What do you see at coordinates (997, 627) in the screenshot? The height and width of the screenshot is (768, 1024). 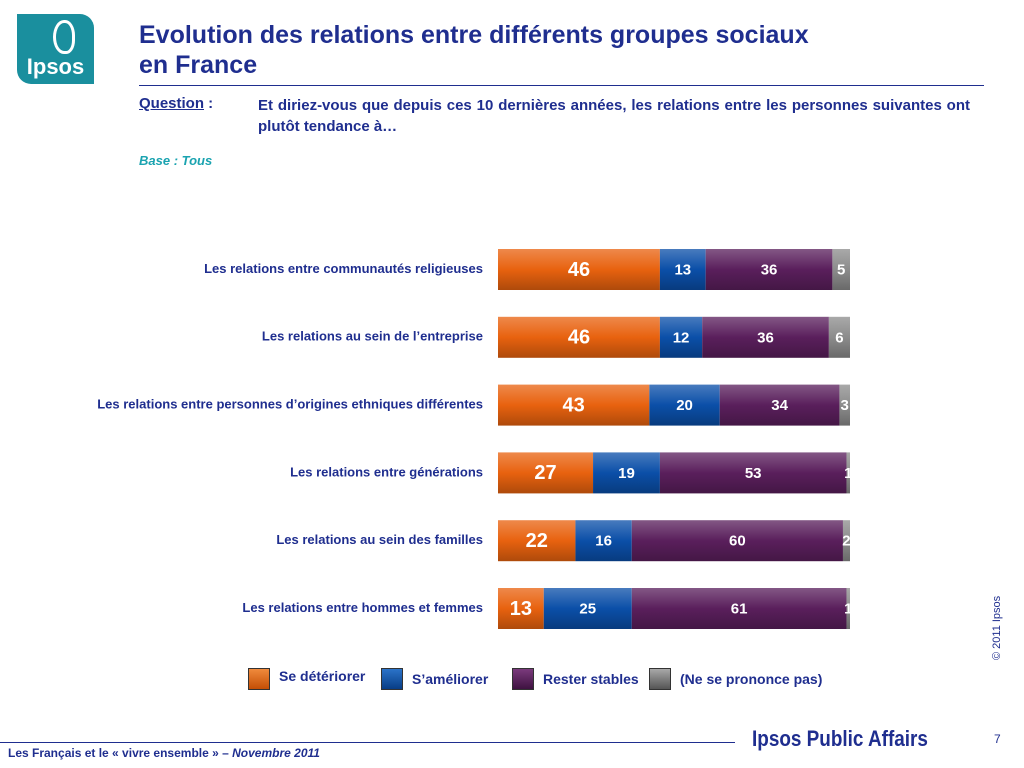 I see `copyright: © 2011 Ipsos` at bounding box center [997, 627].